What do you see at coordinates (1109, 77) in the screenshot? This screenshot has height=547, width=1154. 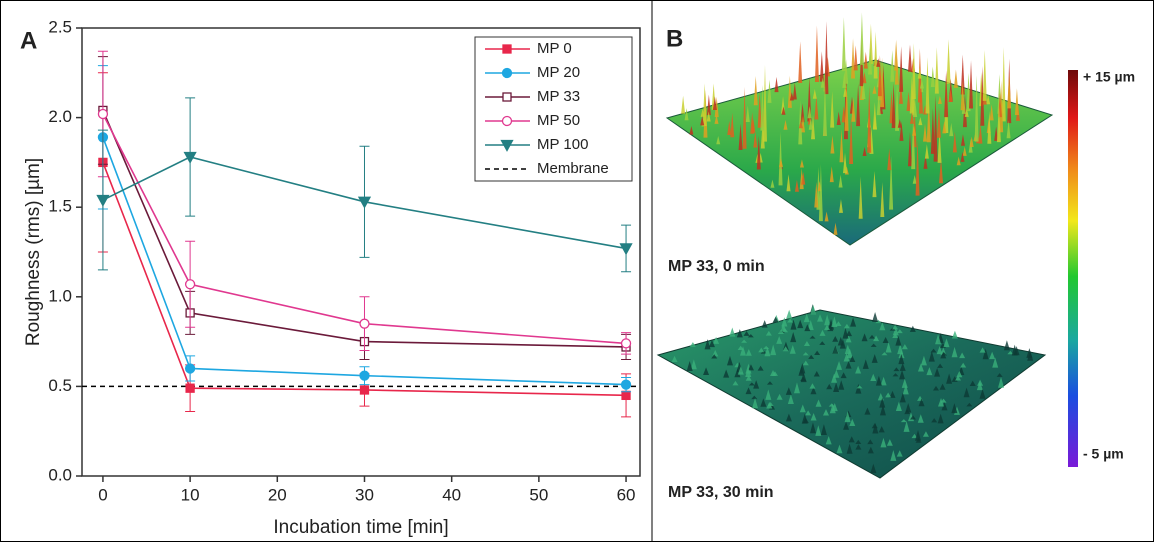 I see `colorbar-label: + 15 µm` at bounding box center [1109, 77].